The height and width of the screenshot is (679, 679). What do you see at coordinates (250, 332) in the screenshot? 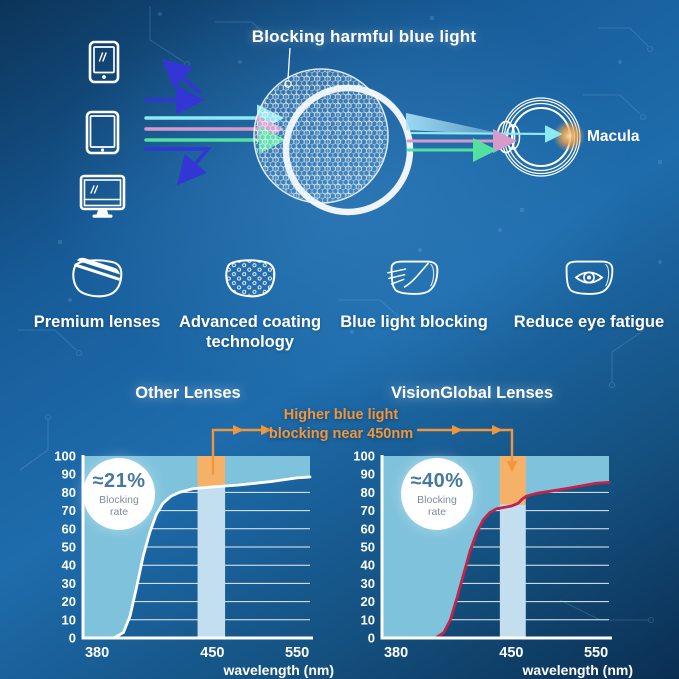
I see `feature-label: Advanced coating technology` at bounding box center [250, 332].